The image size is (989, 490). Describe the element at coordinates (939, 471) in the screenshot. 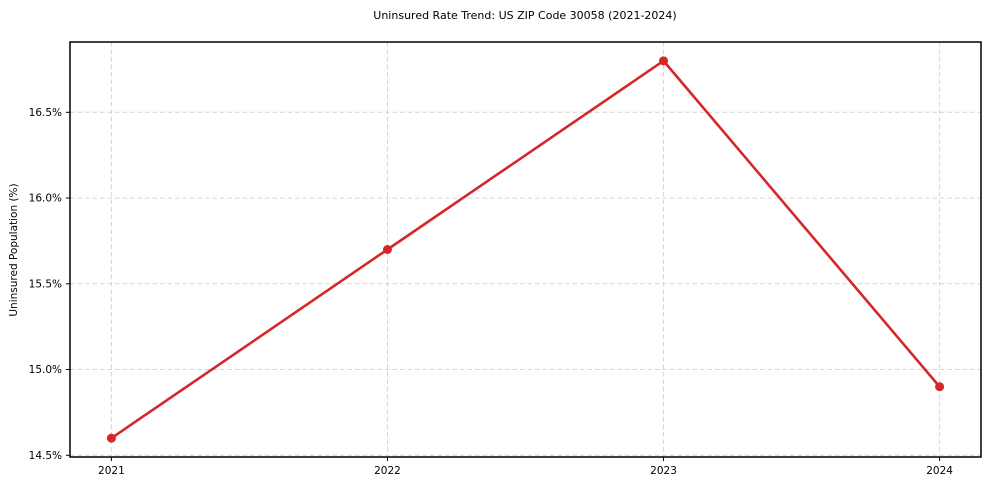

I see `x-tick-label: 2024` at that location.